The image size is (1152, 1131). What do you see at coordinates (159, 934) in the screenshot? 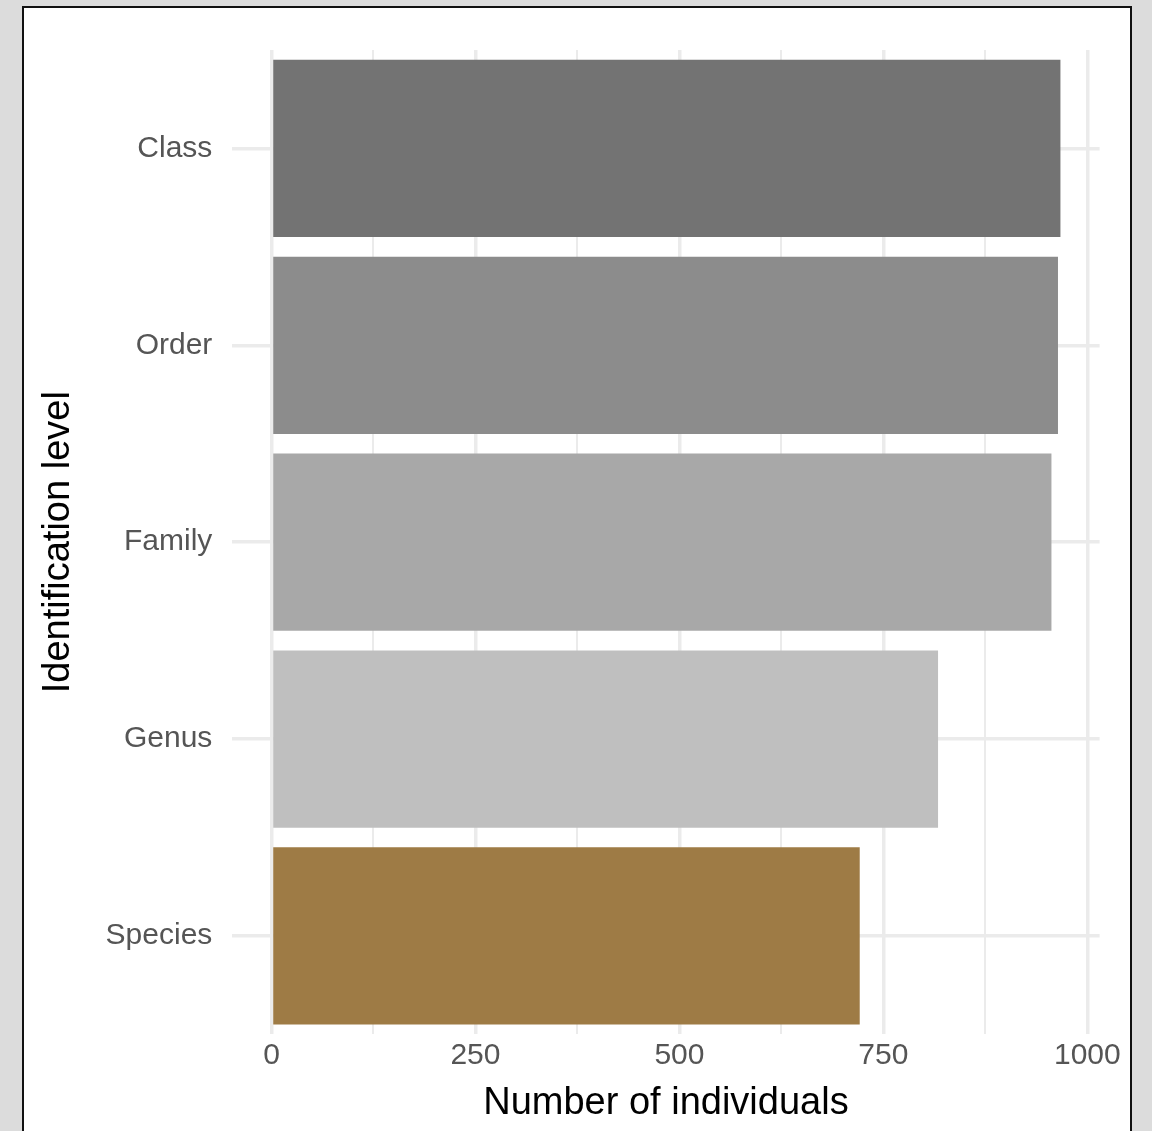
I see `y-tick-label: Species` at bounding box center [159, 934].